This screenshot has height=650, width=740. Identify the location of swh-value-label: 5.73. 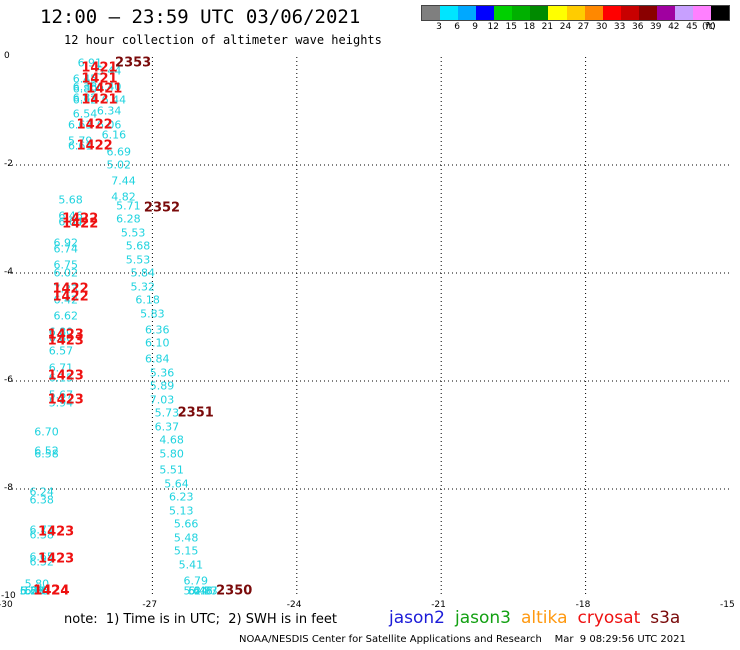
(167, 413).